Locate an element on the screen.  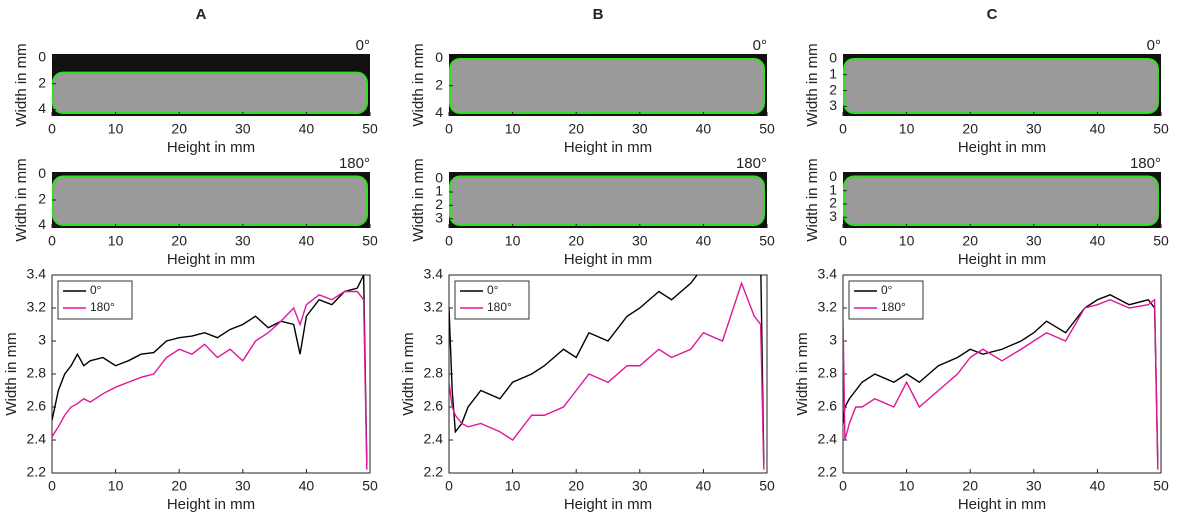
angle-label: 0° is located at coordinates (760, 45).